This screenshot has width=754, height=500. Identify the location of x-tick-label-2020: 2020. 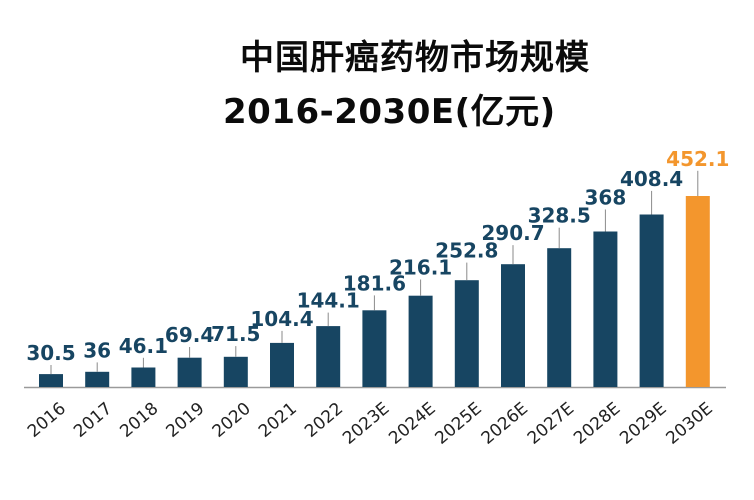
(232, 420).